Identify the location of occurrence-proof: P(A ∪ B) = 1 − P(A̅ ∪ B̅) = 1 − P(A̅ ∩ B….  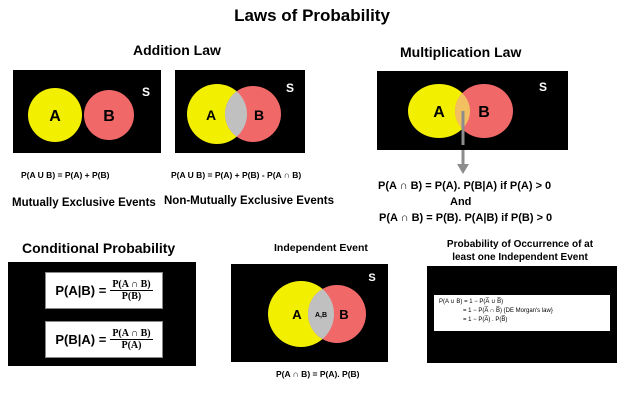
(522, 313).